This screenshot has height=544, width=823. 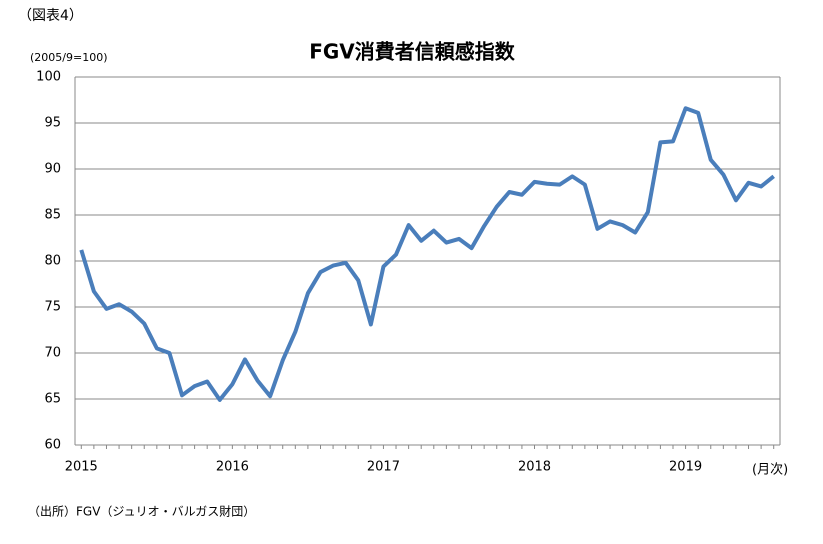 I want to click on chart-title: FGV消費者信頼感指数, so click(x=412, y=52).